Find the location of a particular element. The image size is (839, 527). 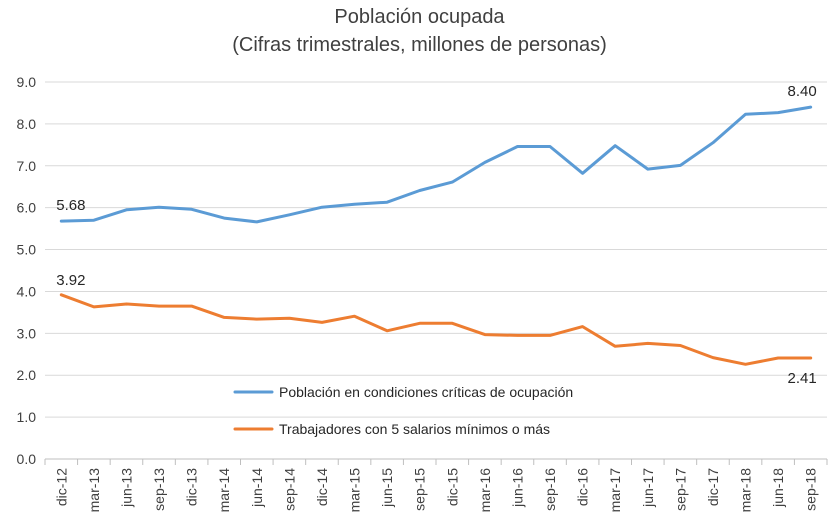

x-tick-label: sep-14 is located at coordinates (289, 489).